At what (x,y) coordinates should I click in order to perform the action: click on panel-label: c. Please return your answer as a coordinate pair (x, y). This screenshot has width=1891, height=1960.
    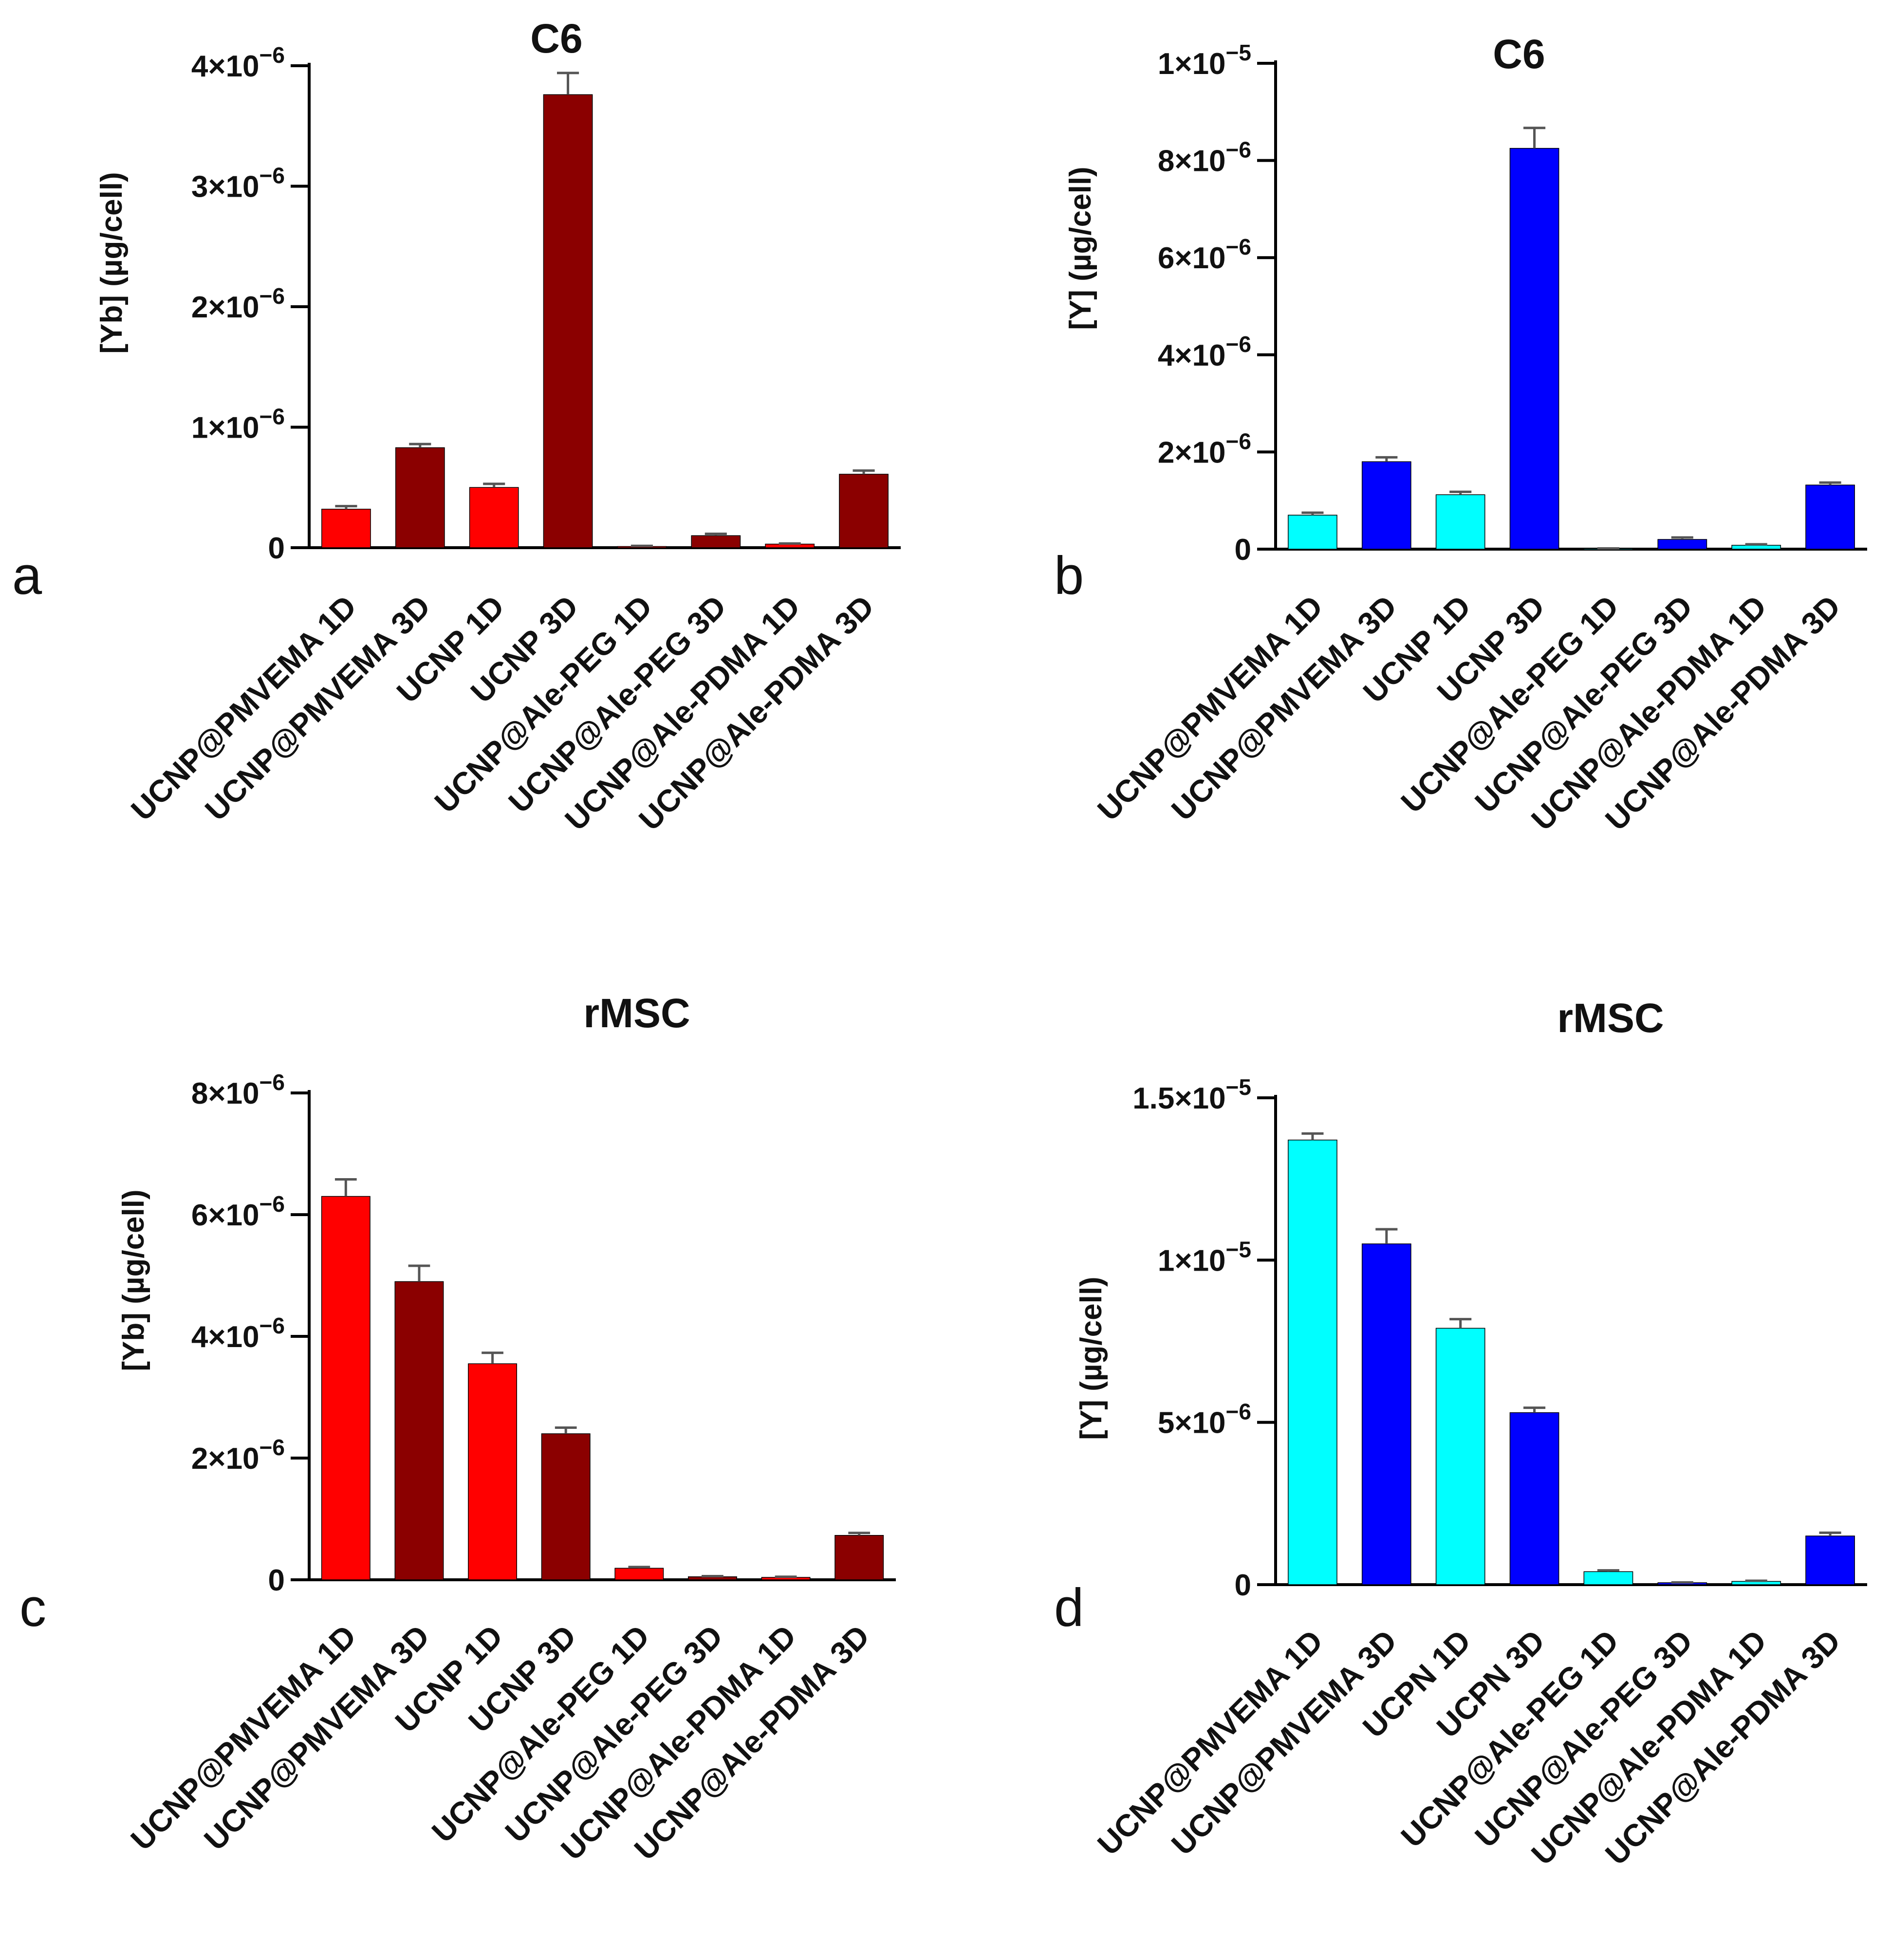
    Looking at the image, I should click on (32, 1608).